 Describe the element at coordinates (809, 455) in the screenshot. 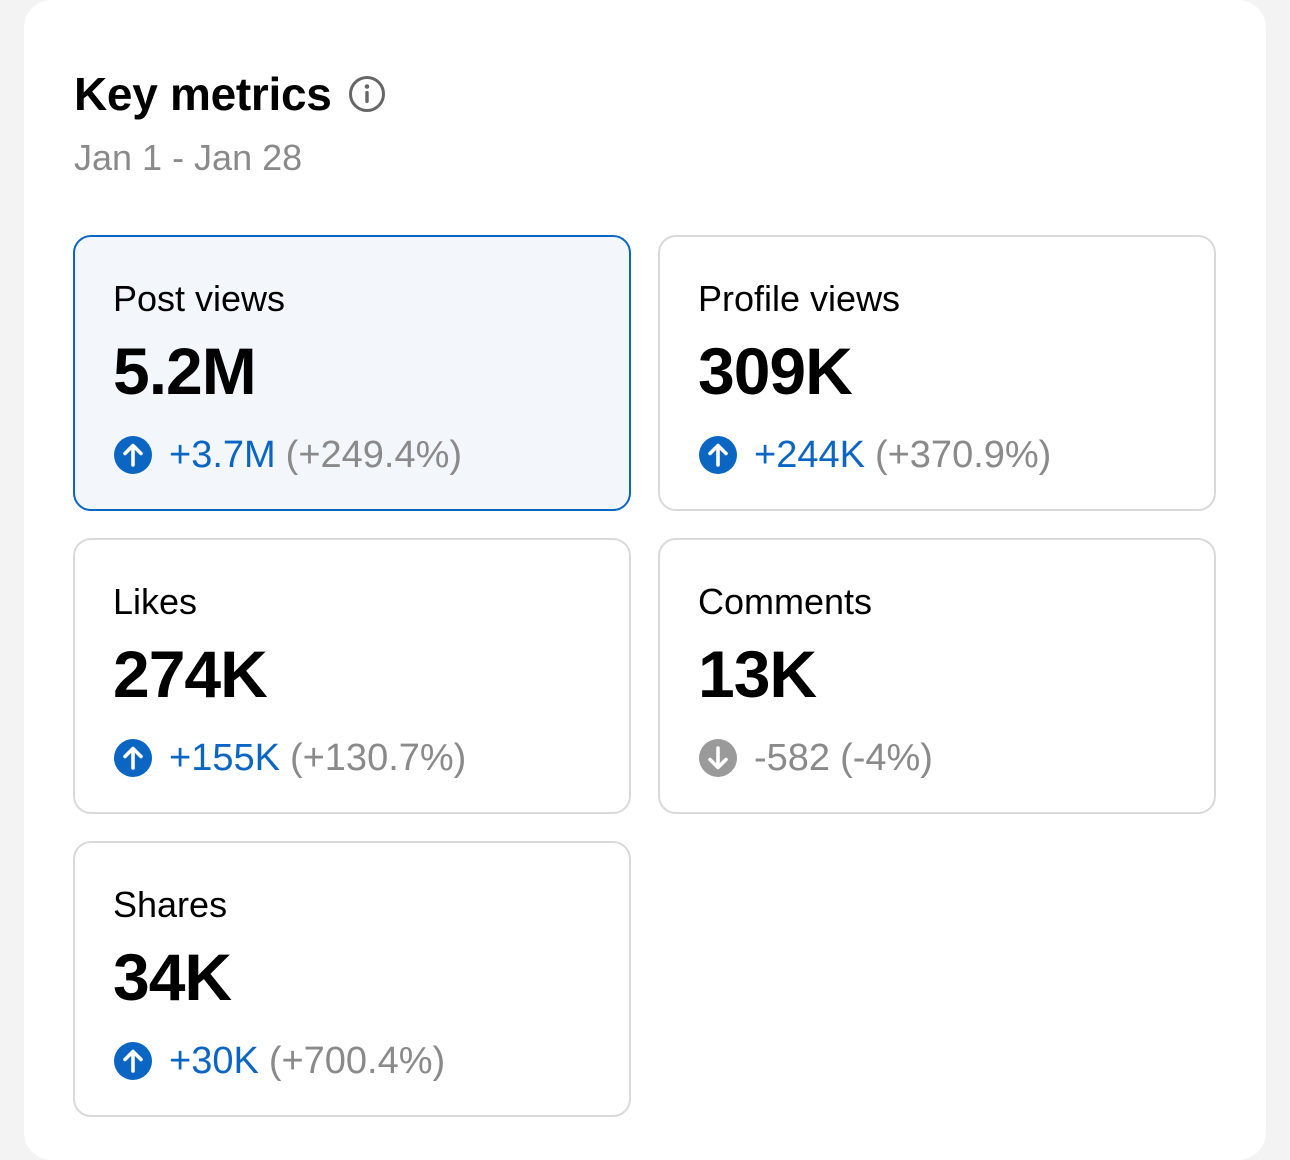

I see `metric-delta: +244K` at that location.